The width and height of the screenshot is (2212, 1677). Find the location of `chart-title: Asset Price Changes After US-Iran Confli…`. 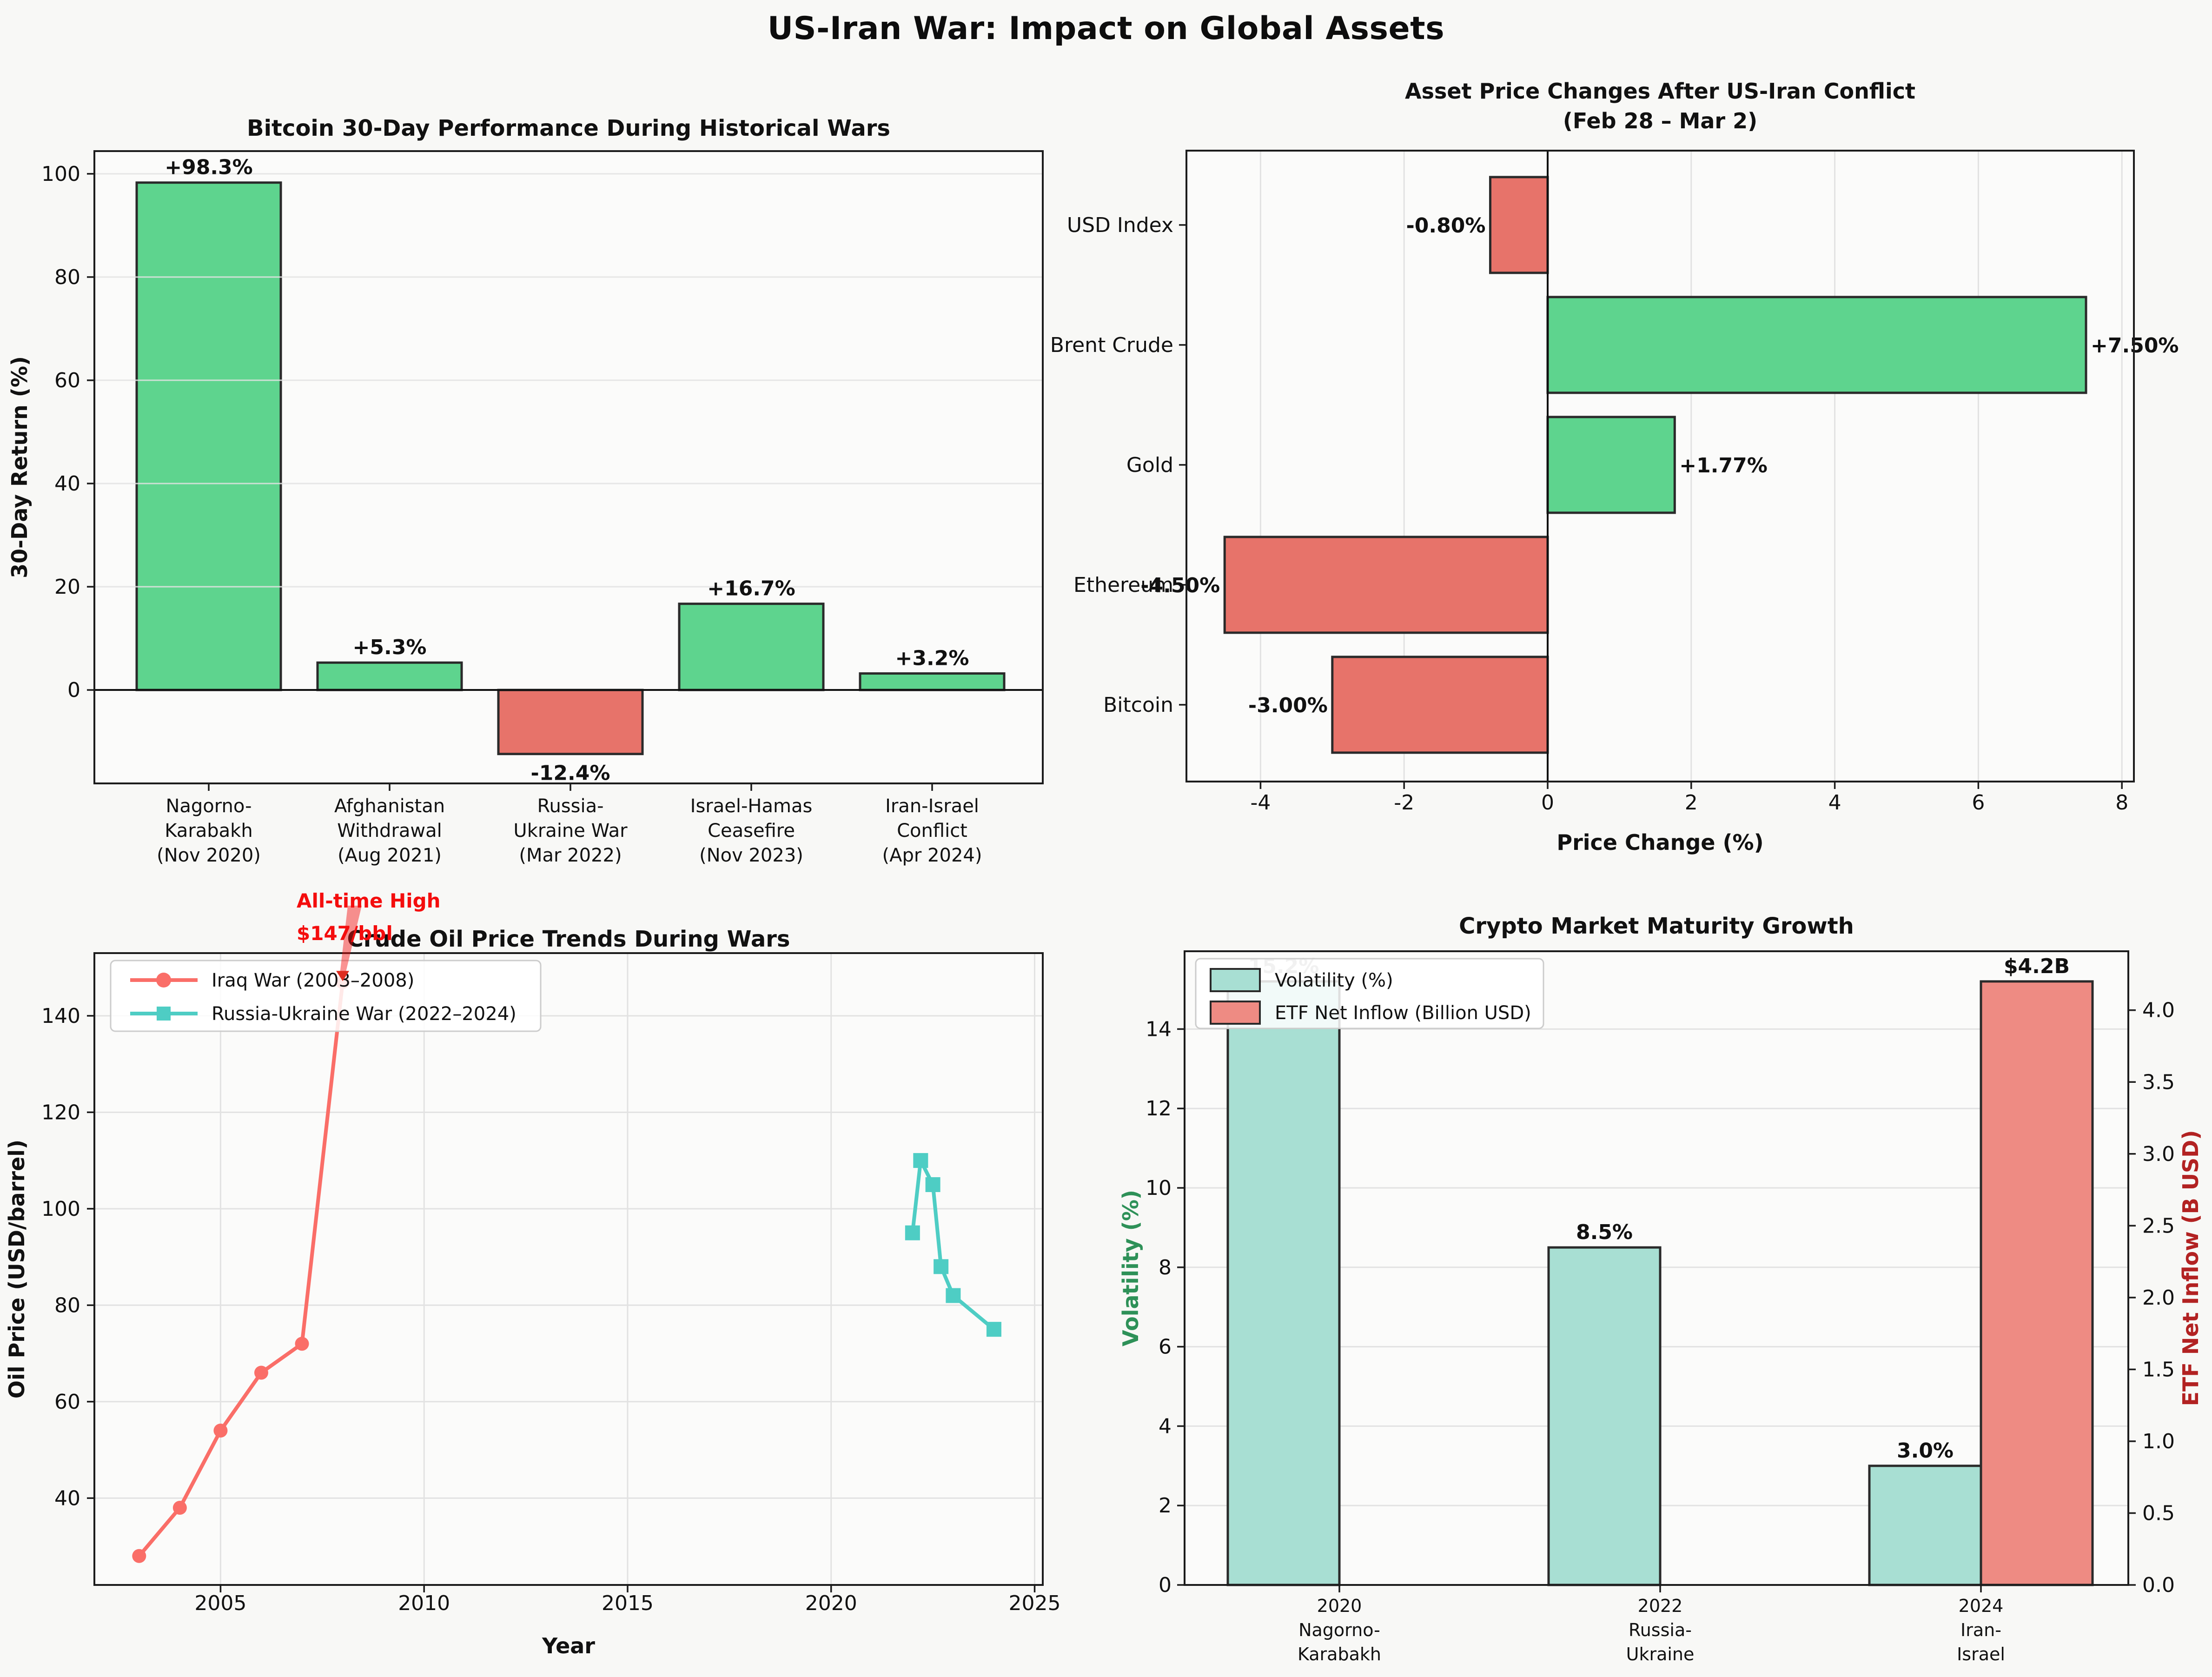

chart-title: Asset Price Changes After US-Iran Confli… is located at coordinates (1660, 91).